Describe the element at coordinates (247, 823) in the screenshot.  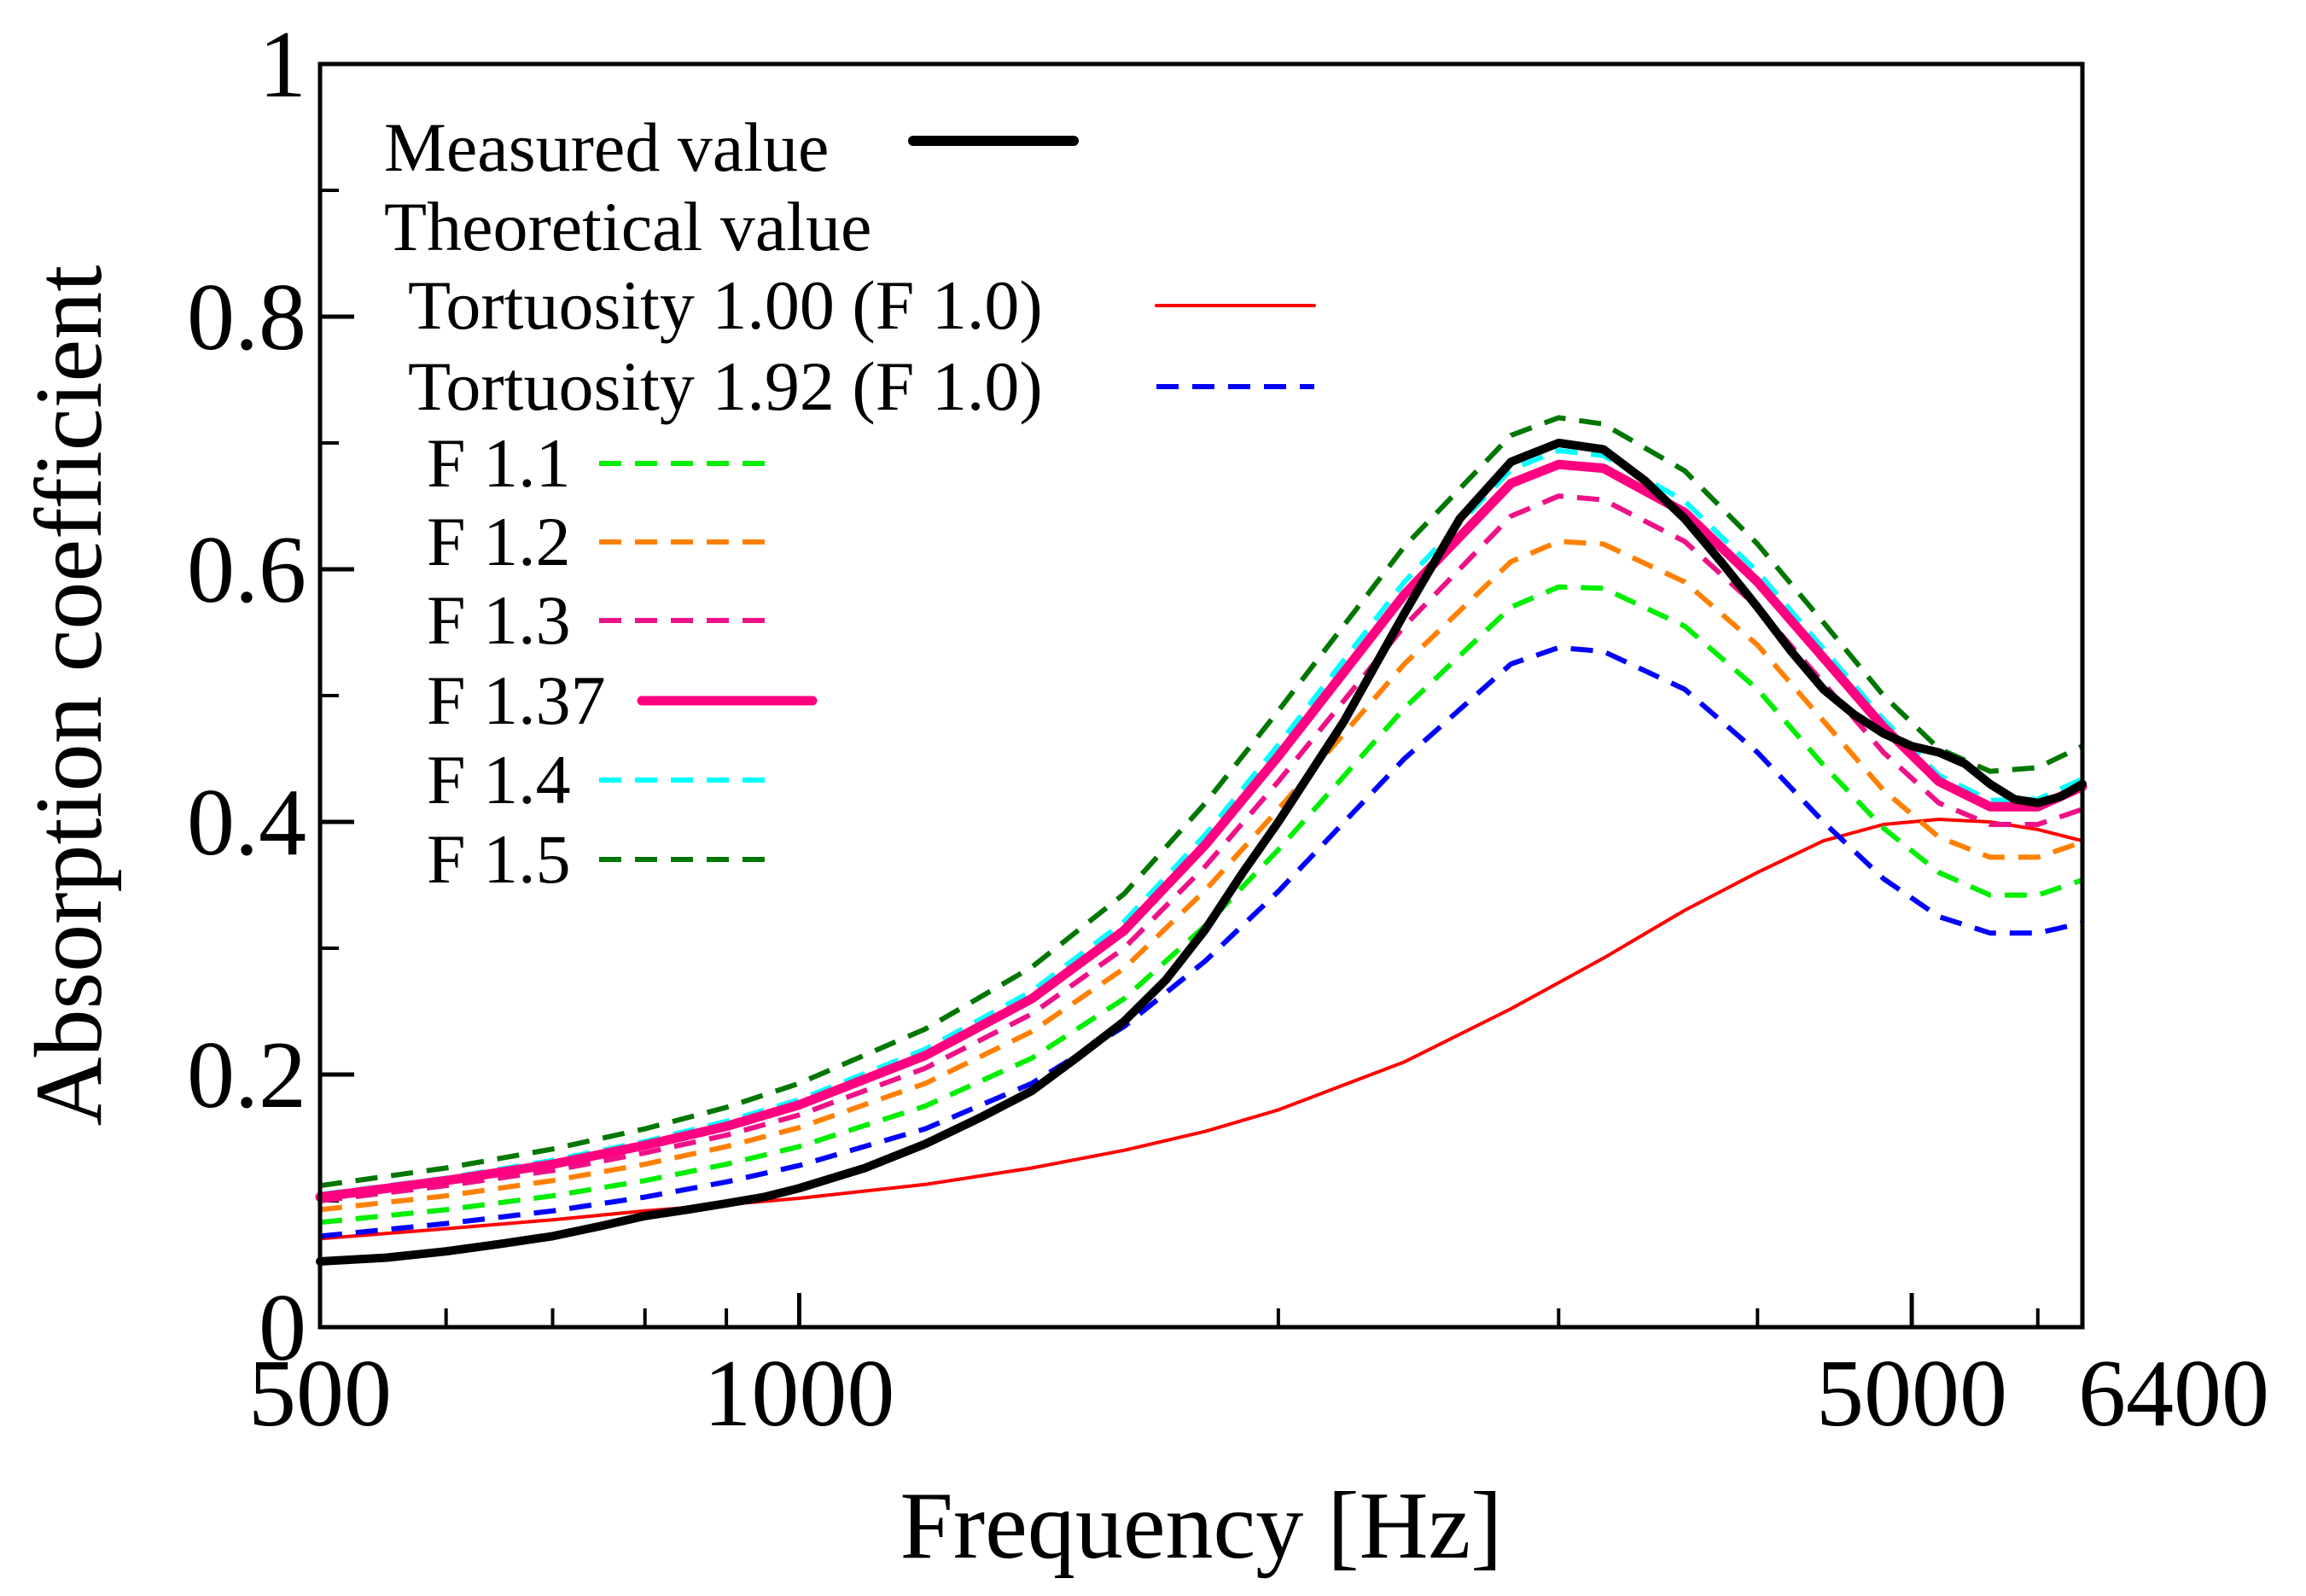
I see `y-tick-label: 0.4` at that location.